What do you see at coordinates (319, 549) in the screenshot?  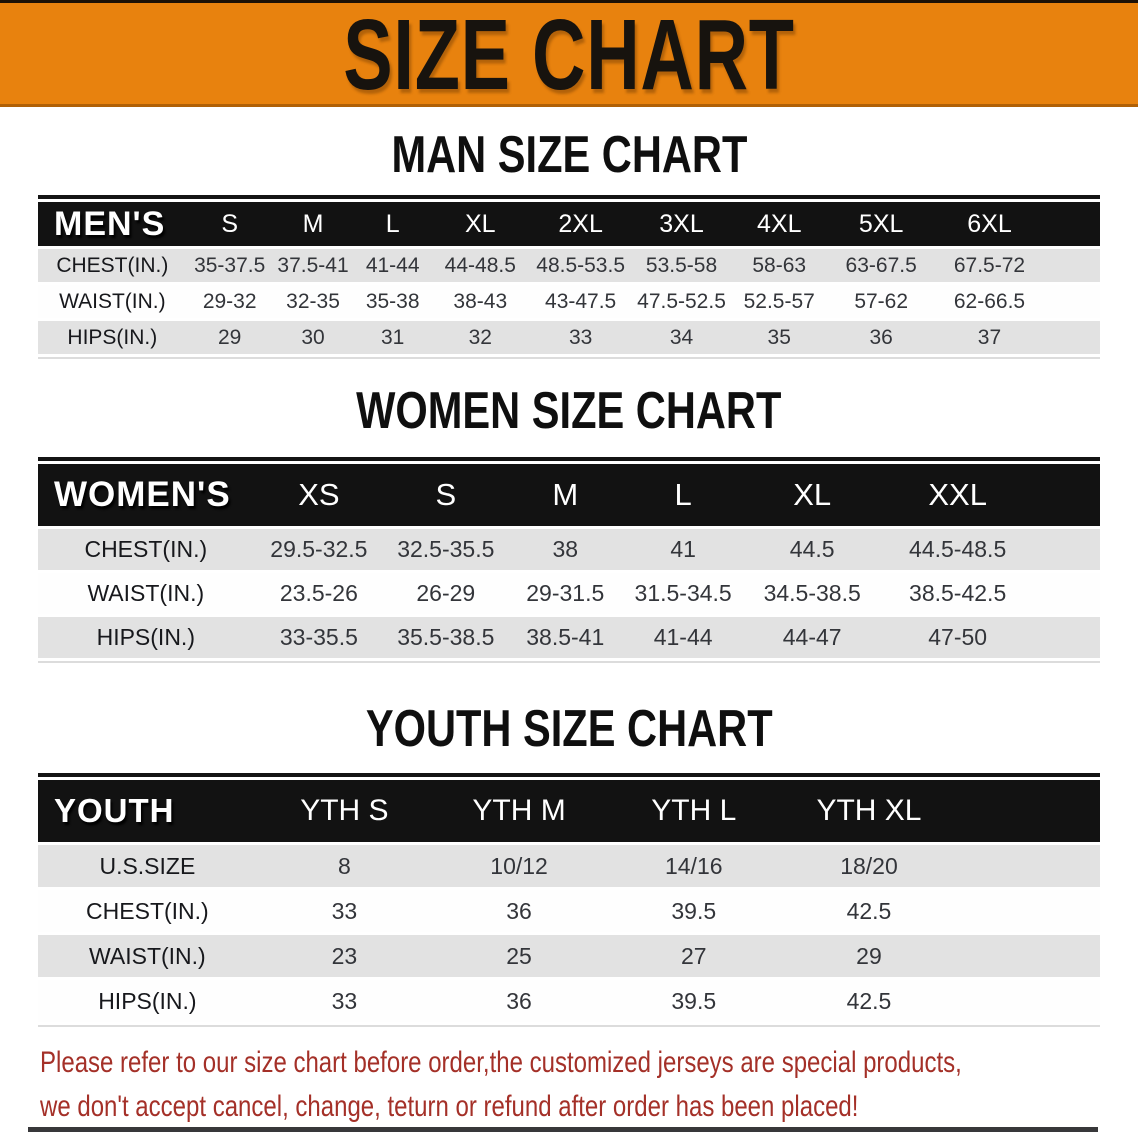 I see `measurement-value: 29.5-32.5` at bounding box center [319, 549].